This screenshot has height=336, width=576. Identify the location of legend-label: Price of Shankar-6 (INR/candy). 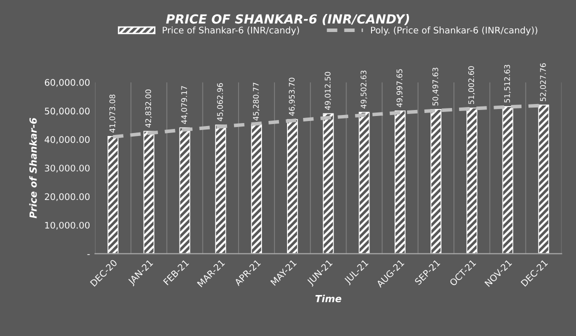
(231, 31).